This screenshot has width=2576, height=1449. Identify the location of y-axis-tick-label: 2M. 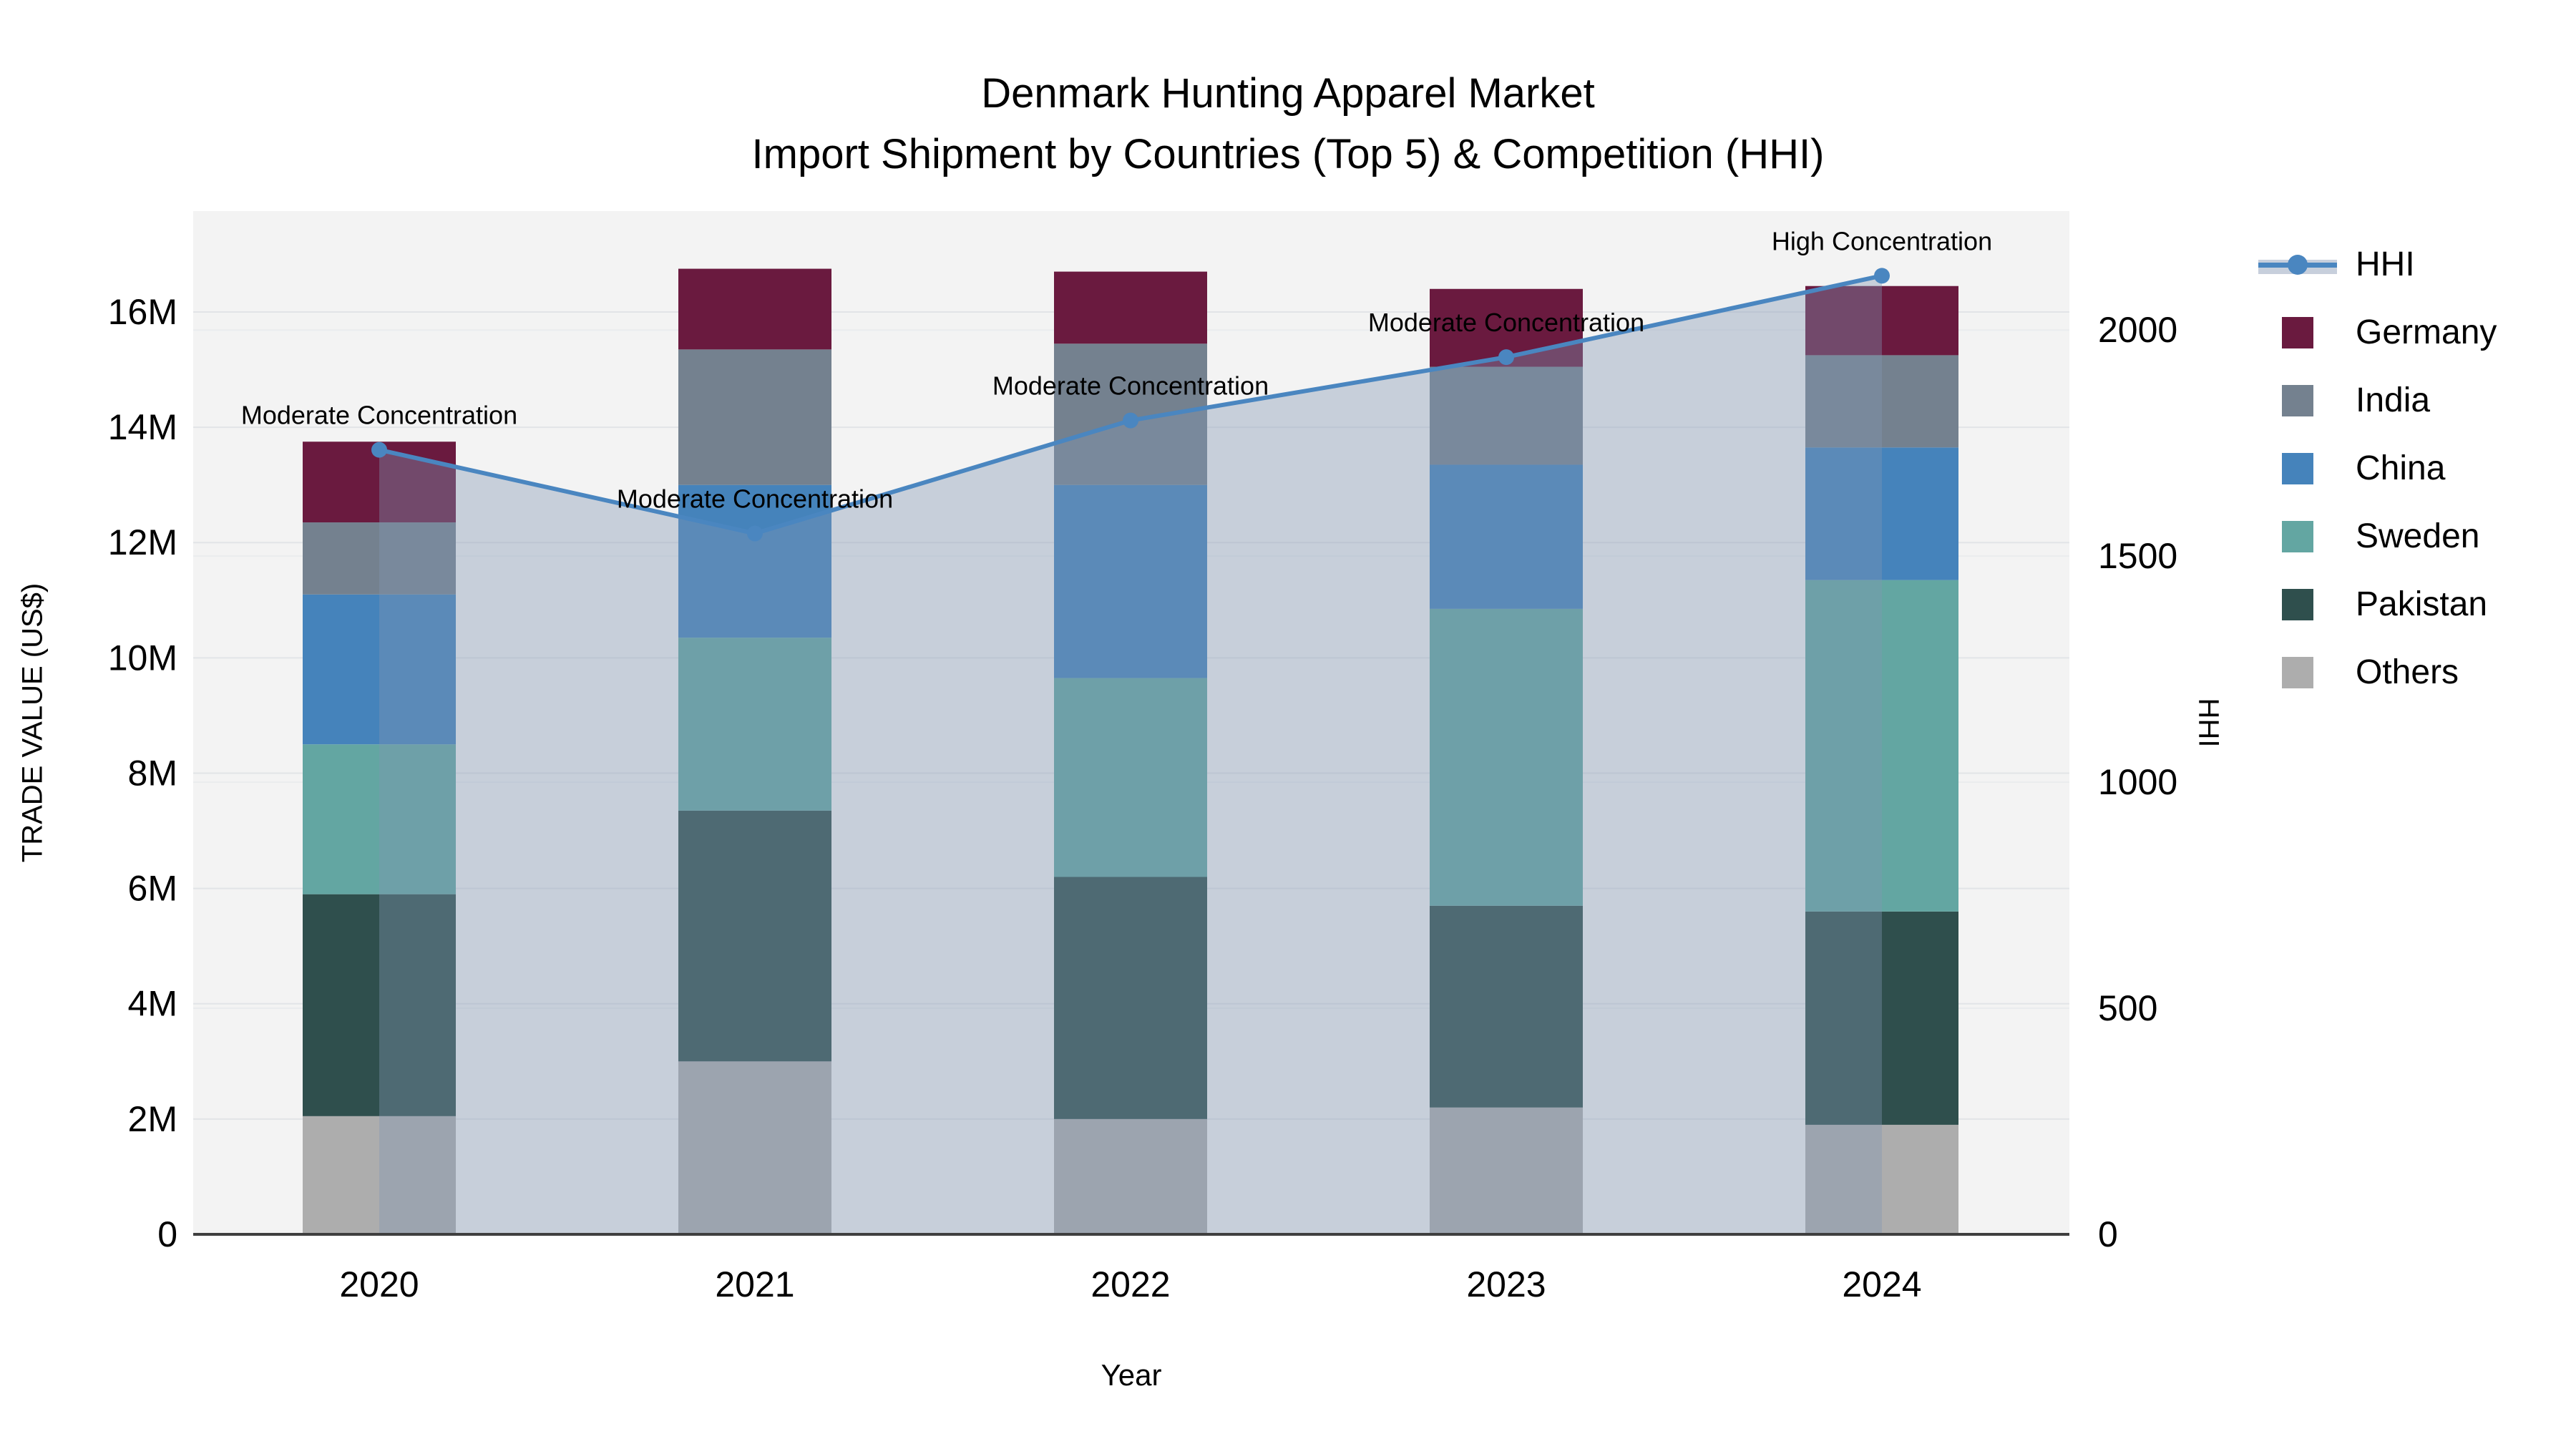
(152, 1119).